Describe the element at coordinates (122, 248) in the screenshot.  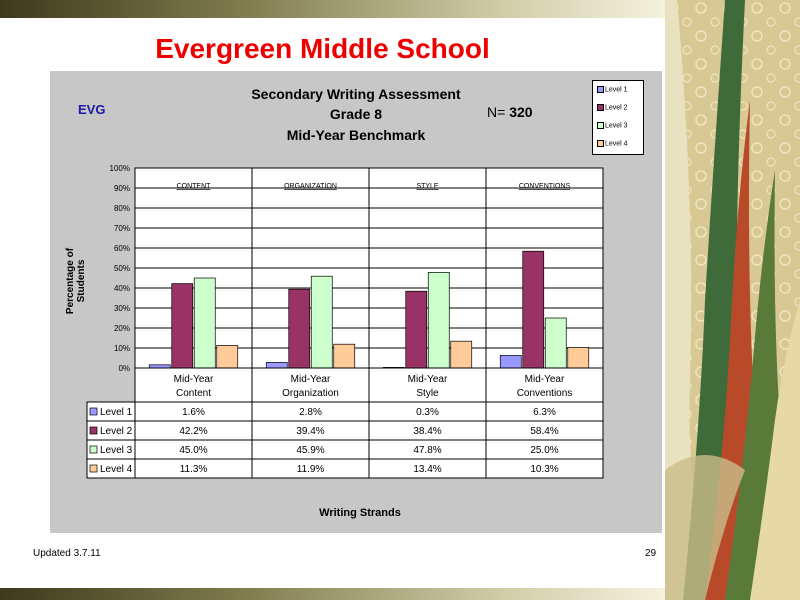
I see `y-tick-label: 60%` at that location.